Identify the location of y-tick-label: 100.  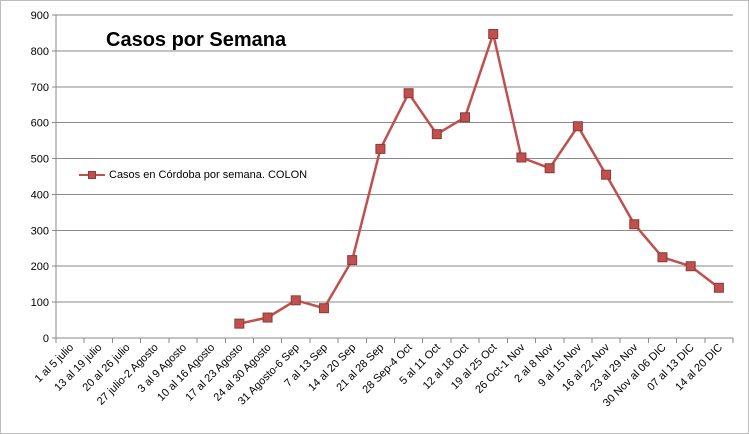
(40, 303).